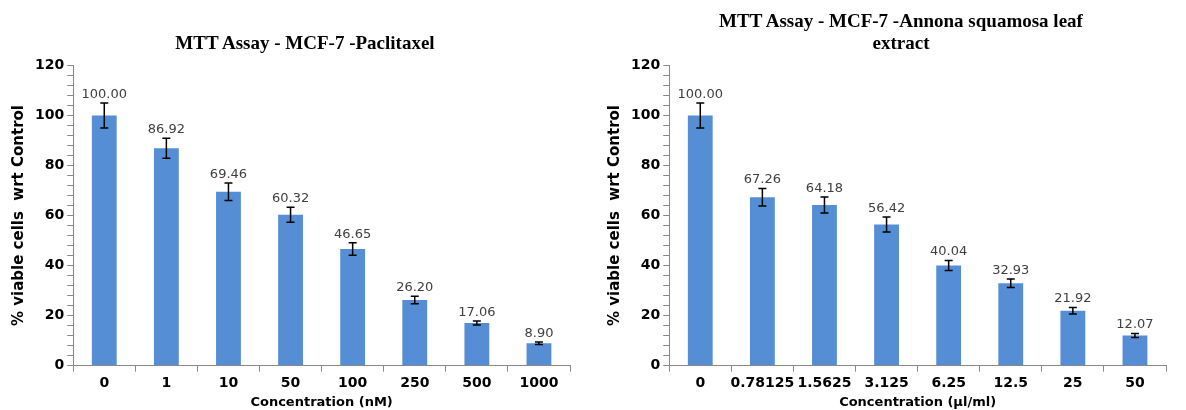 This screenshot has width=1186, height=410. I want to click on data-label: 17.06, so click(477, 311).